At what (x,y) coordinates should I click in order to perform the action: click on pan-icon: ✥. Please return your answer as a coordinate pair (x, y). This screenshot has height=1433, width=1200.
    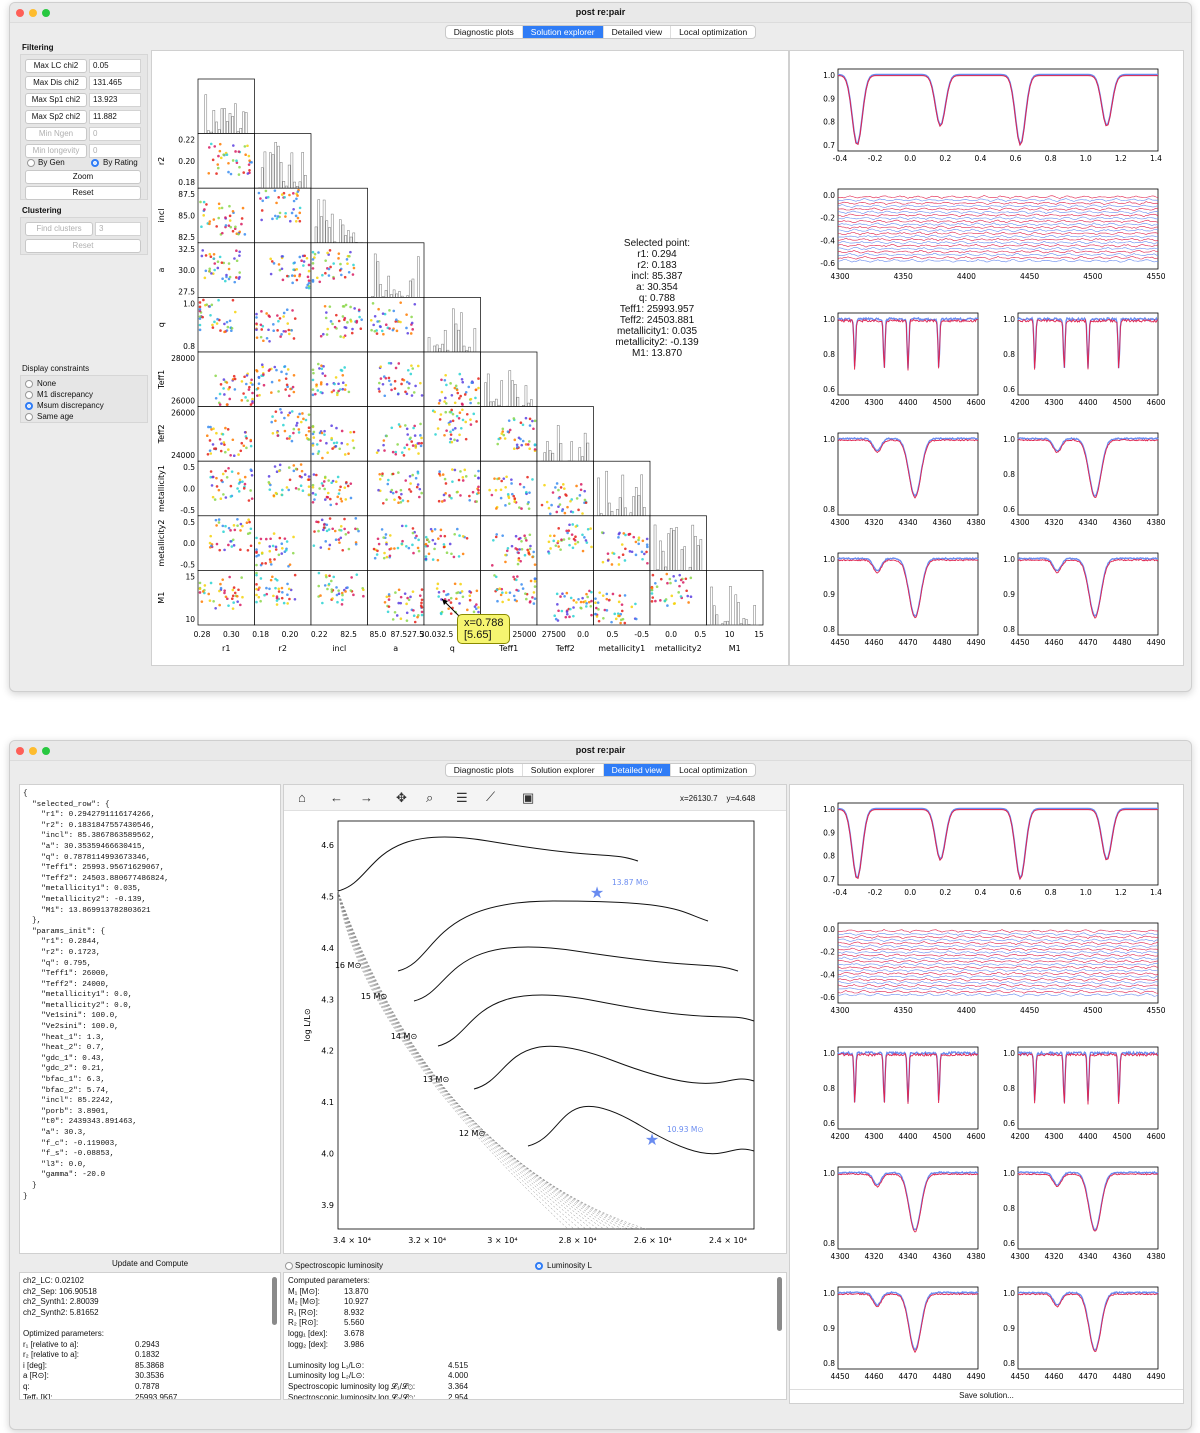
    Looking at the image, I should click on (401, 797).